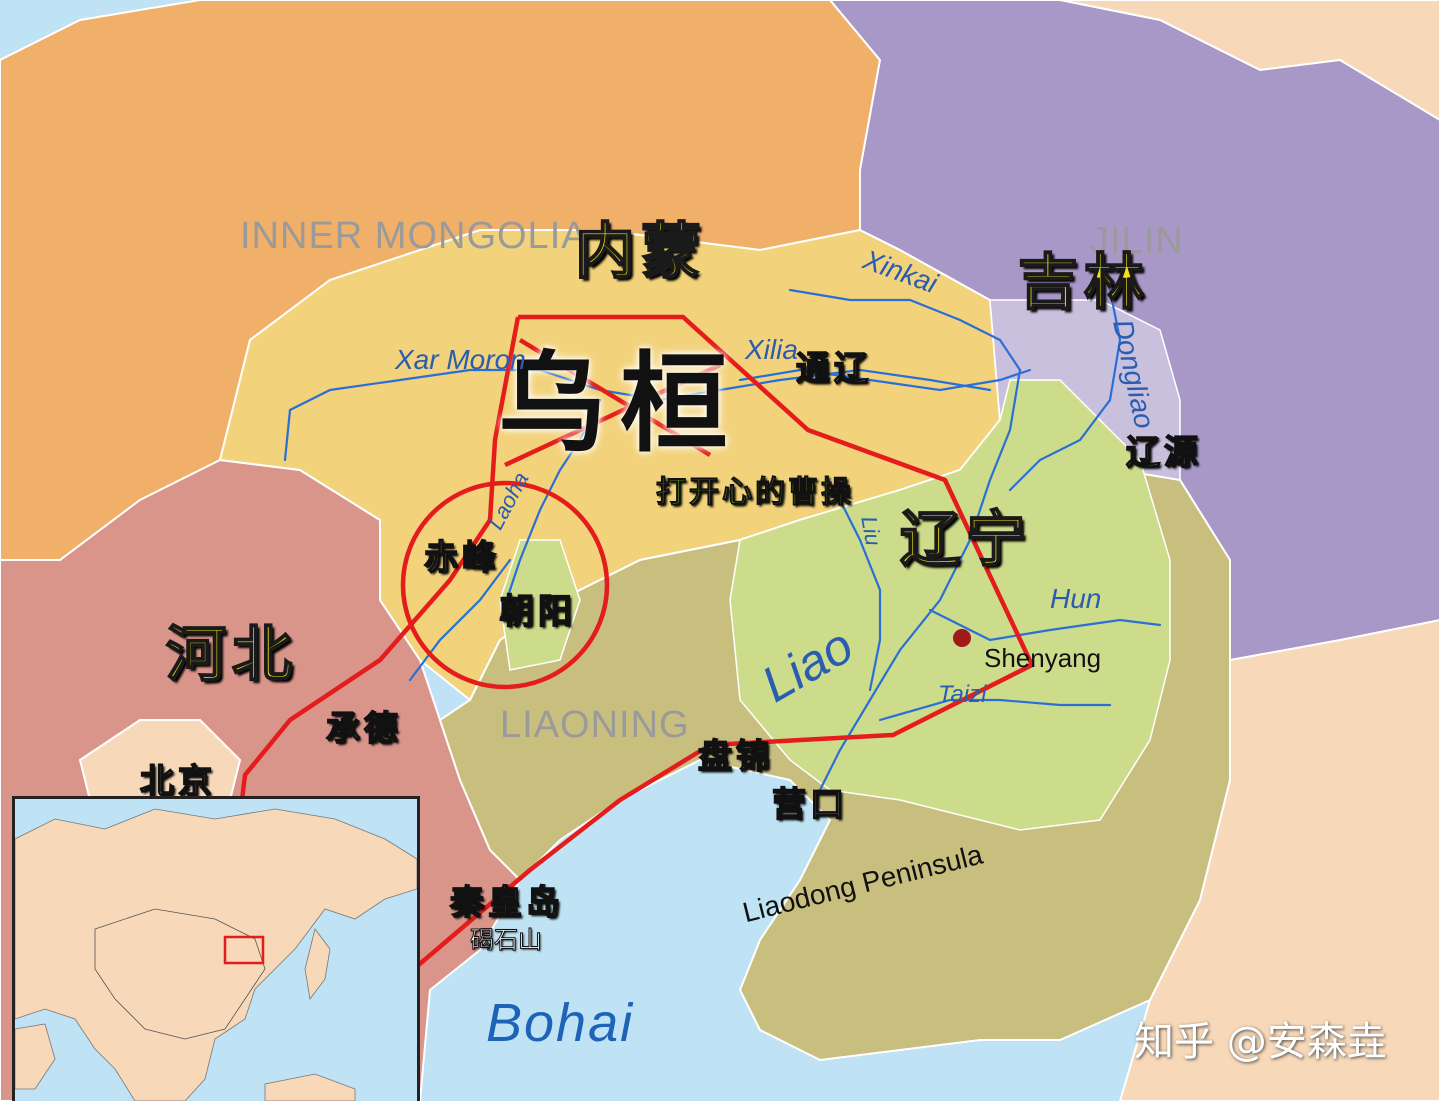 This screenshot has width=1440, height=1101. What do you see at coordinates (771, 349) in the screenshot?
I see `label-river-xilia: Xilia` at bounding box center [771, 349].